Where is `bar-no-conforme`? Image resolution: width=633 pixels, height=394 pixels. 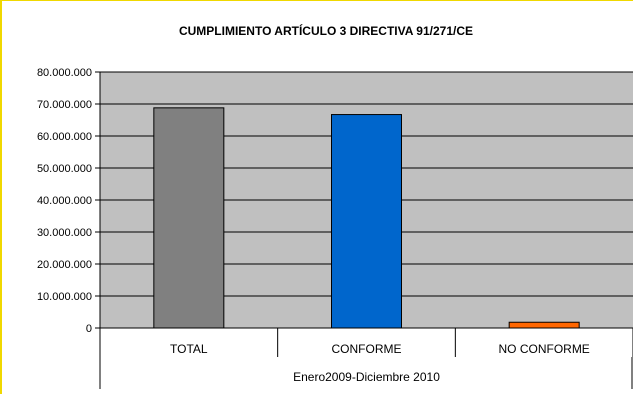 bar-no-conforme is located at coordinates (544, 325).